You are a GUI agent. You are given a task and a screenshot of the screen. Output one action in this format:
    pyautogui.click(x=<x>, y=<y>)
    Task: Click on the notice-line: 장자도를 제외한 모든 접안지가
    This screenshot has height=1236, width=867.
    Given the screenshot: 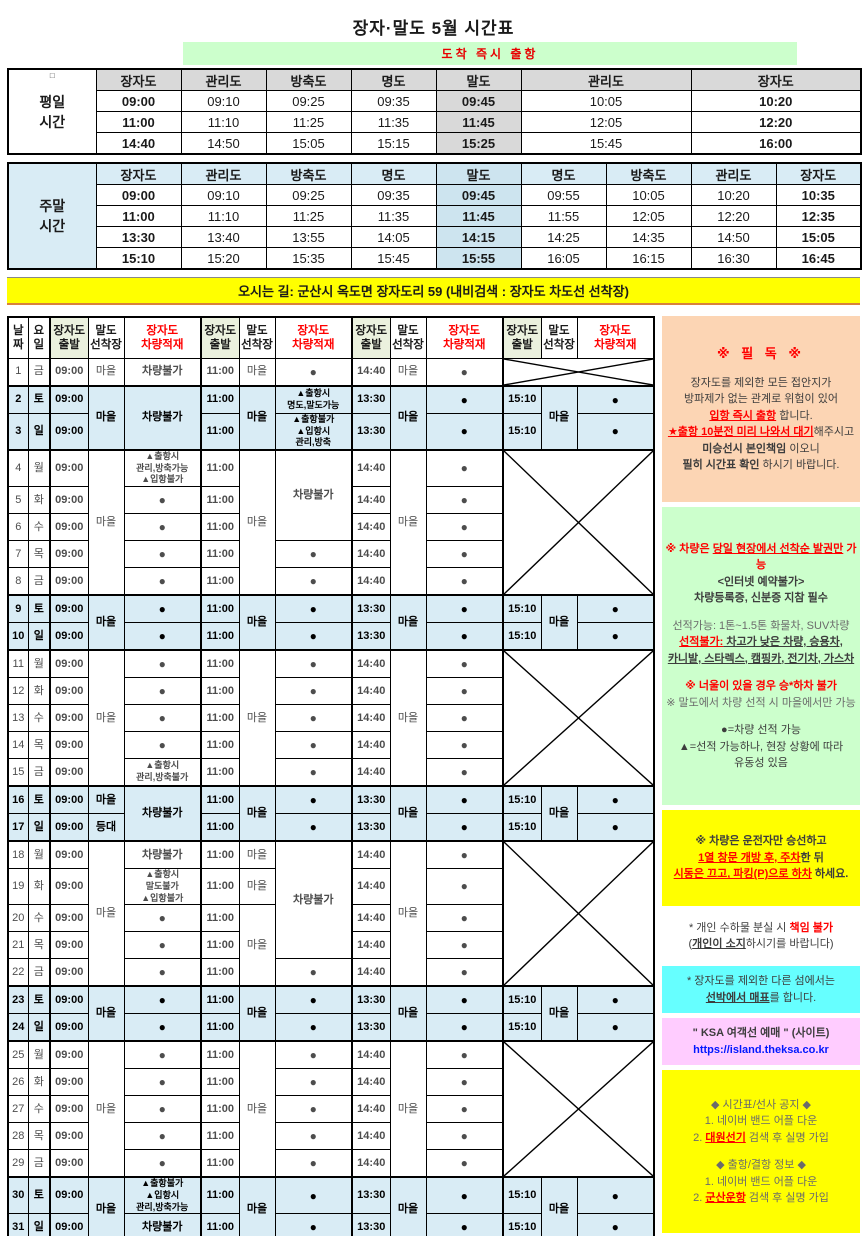 What is the action you would take?
    pyautogui.click(x=761, y=383)
    